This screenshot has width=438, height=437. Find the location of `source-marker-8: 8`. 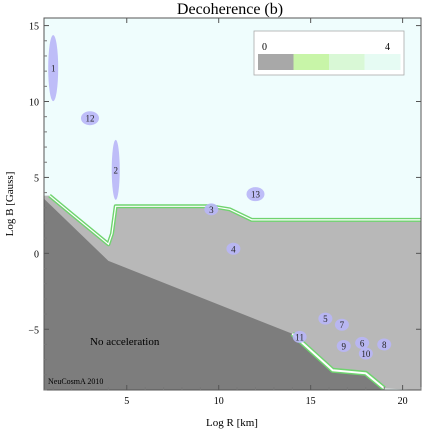

source-marker-8: 8 is located at coordinates (384, 344).